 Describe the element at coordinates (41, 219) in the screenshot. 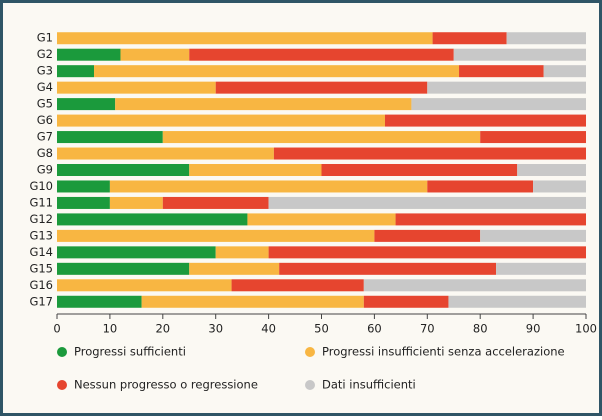

I see `y-tick-label: G12` at that location.